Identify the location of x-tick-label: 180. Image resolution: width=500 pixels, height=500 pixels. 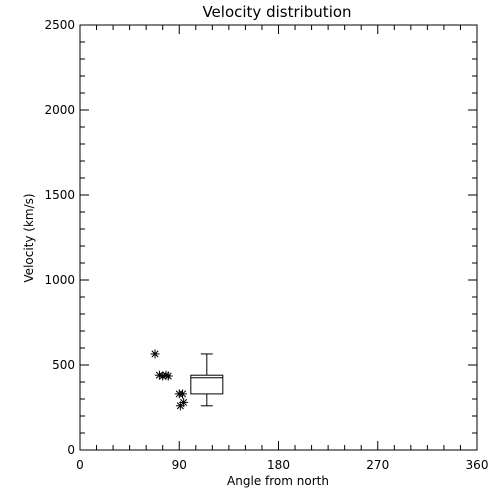
(278, 465).